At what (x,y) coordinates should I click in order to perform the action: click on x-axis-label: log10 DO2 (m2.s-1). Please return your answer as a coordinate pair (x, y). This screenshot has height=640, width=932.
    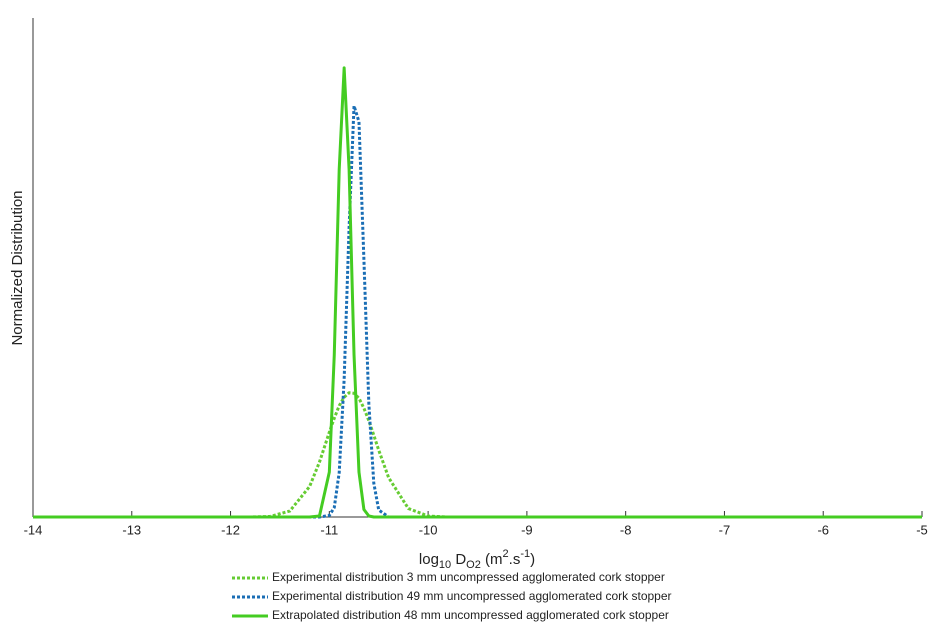
    Looking at the image, I should click on (477, 559).